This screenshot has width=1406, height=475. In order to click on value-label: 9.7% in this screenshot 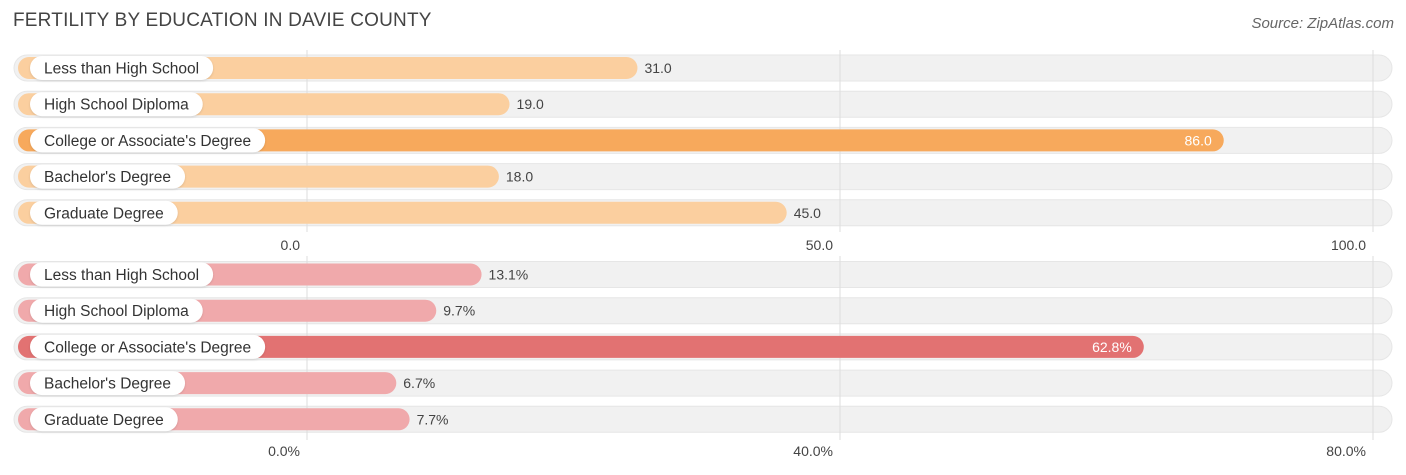, I will do `click(459, 311)`.